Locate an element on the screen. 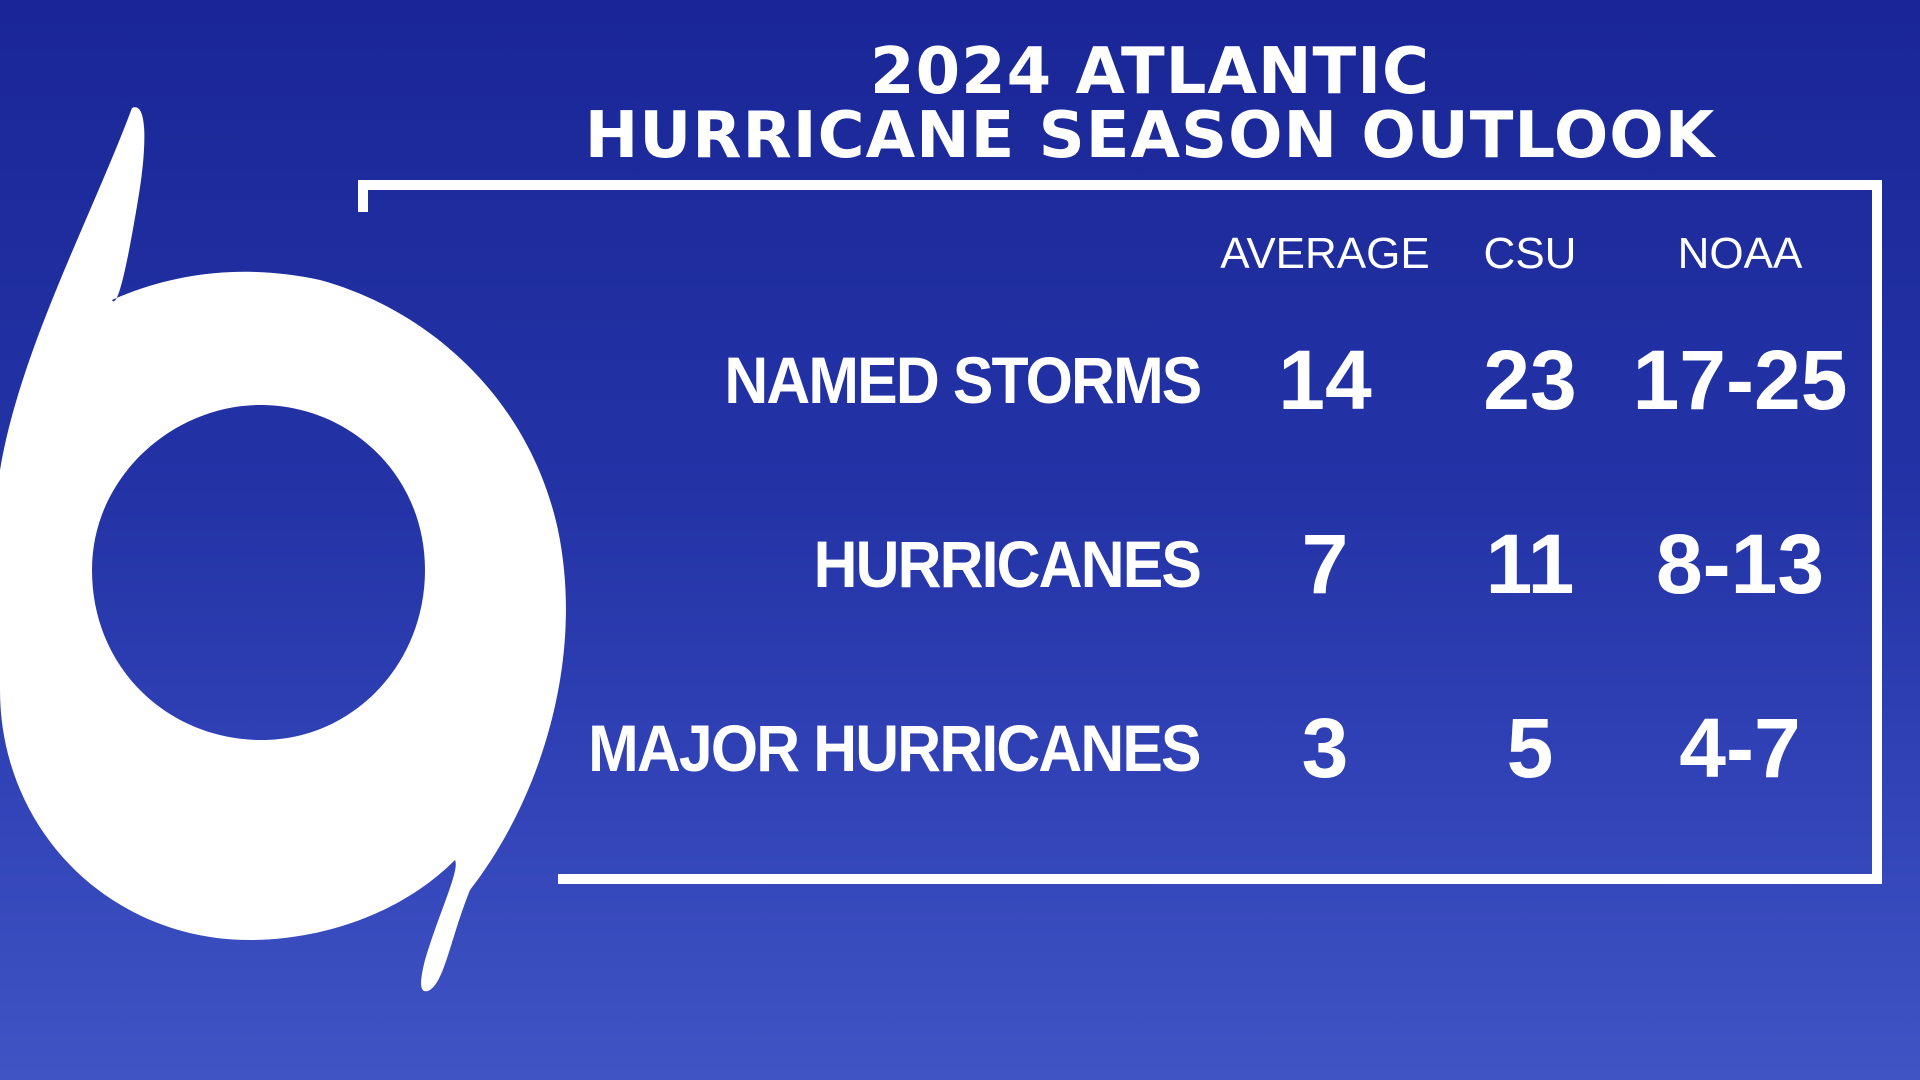  row-label-named-storms: NAMED STORMS is located at coordinates (962, 380).